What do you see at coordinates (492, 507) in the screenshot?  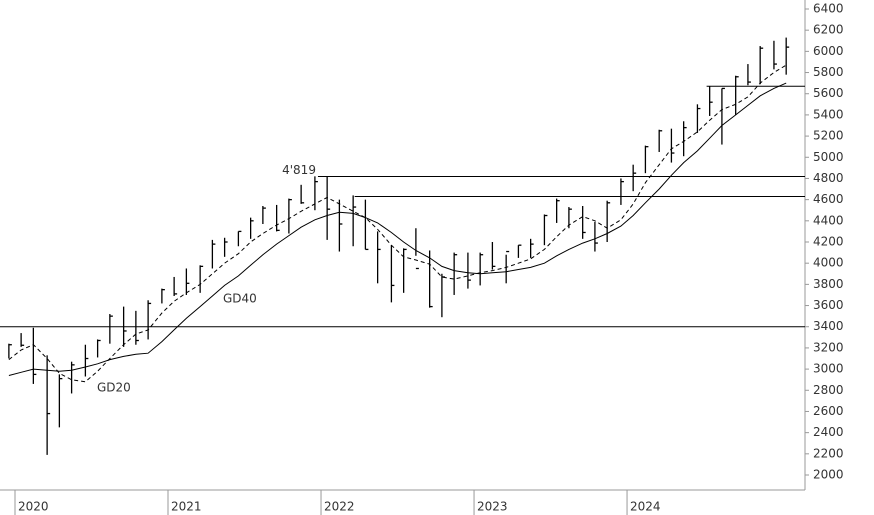 I see `x-tick-label: 2023` at bounding box center [492, 507].